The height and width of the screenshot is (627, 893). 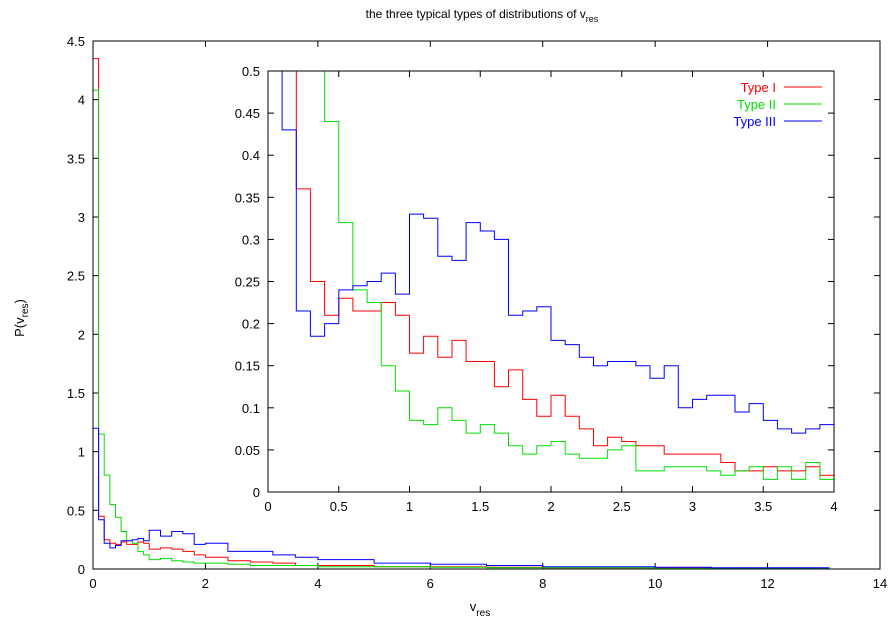 I want to click on y-axis-label-main: P(v, so click(x=19, y=327).